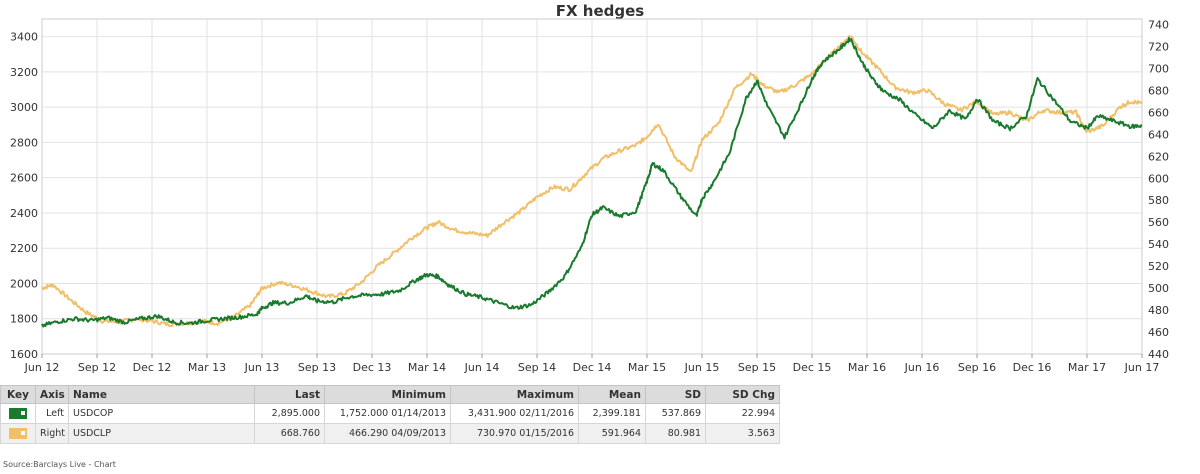 Image resolution: width=1200 pixels, height=474 pixels. Describe the element at coordinates (59, 464) in the screenshot. I see `source-note: Source:Barclays Live - Chart` at that location.